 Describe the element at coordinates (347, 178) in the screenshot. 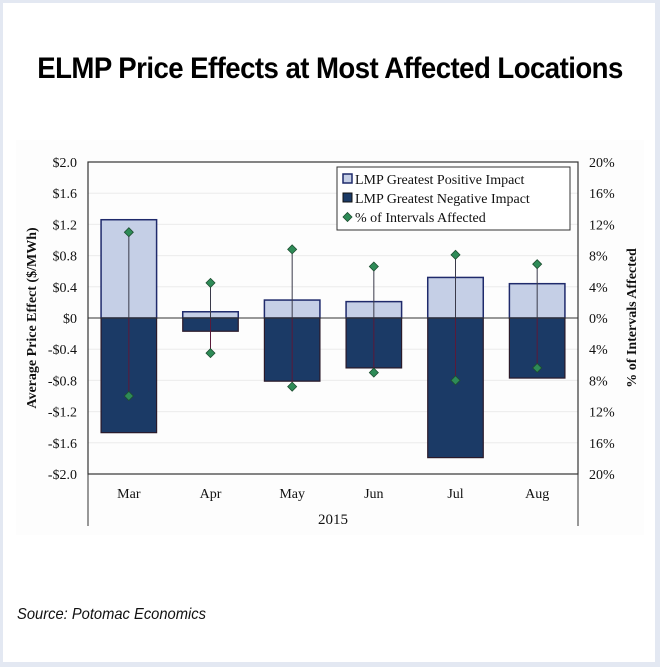

I see `legend-swatch-positive` at that location.